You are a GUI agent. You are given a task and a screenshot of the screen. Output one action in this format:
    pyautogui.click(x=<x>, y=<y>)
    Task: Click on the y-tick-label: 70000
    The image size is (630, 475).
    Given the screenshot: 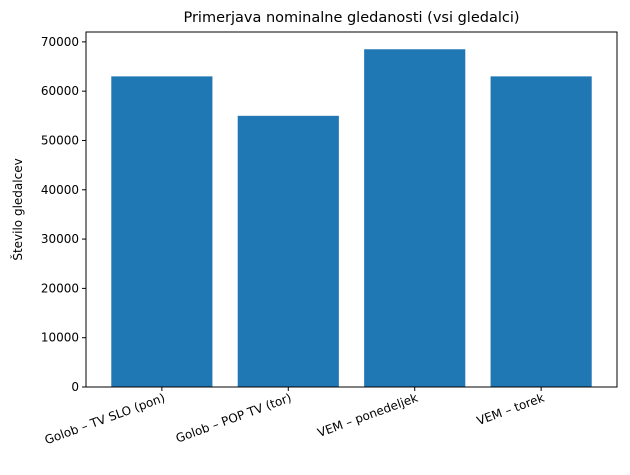 What is the action you would take?
    pyautogui.click(x=60, y=42)
    